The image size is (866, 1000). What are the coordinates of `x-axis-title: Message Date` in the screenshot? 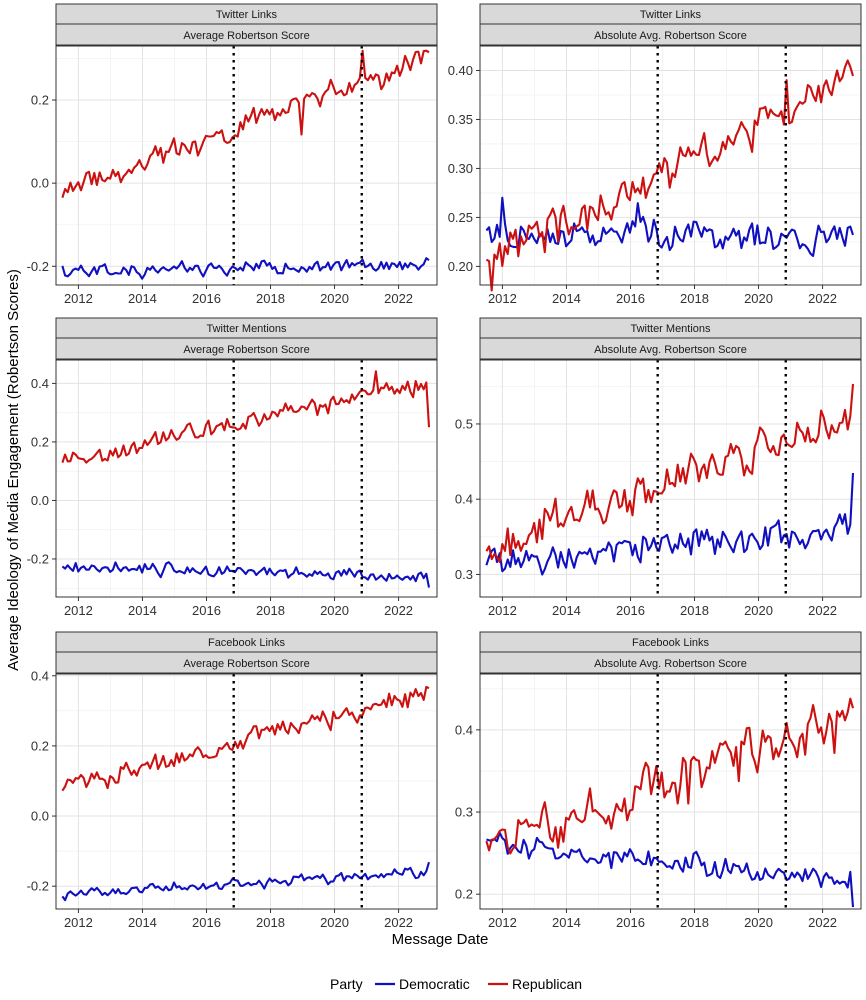 It's located at (440, 939).